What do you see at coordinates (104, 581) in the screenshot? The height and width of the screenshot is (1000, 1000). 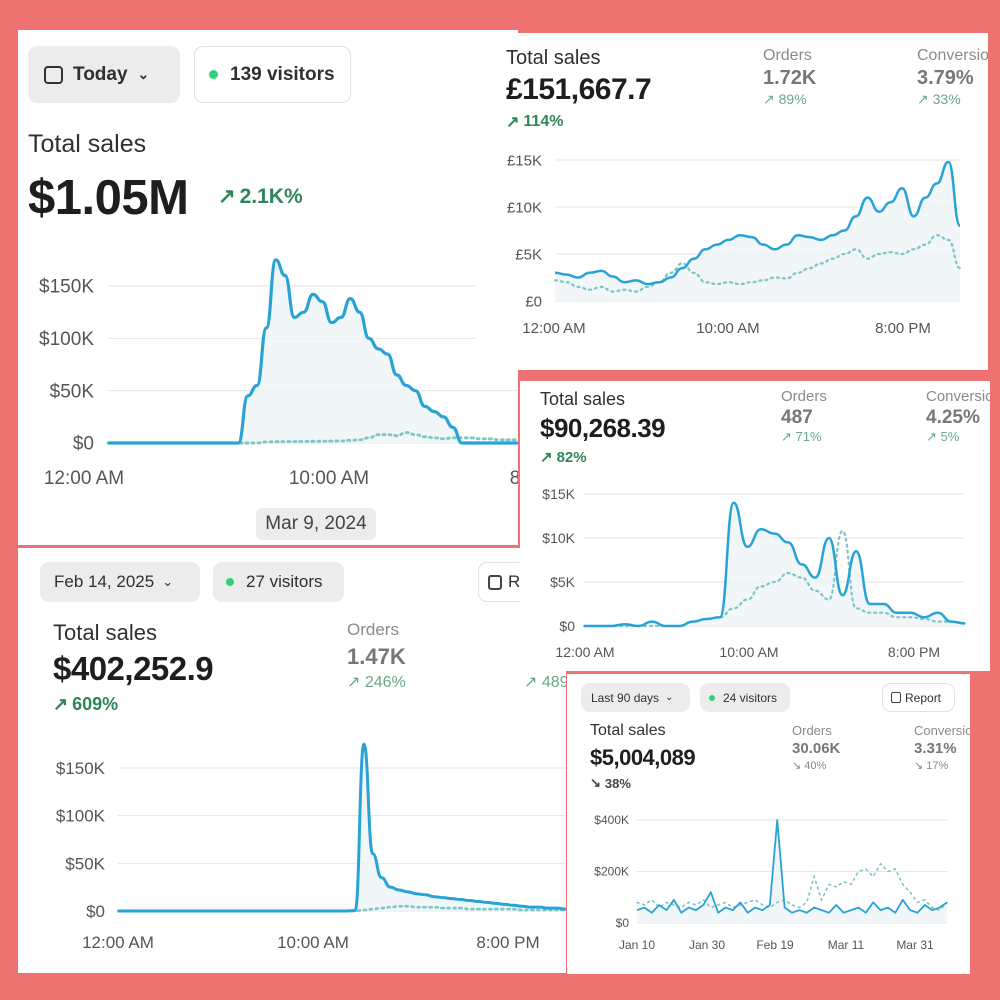 I see `date-range-label: Feb 14, 2025` at bounding box center [104, 581].